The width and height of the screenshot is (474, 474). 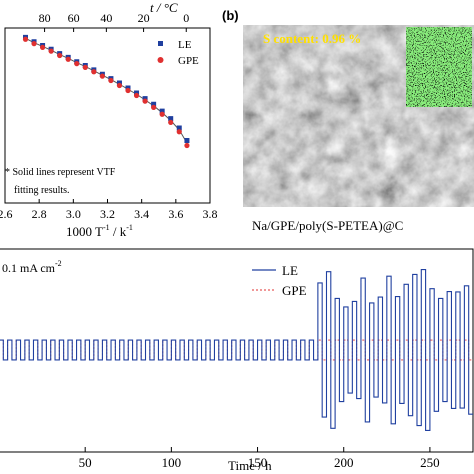 What do you see at coordinates (45, 18) in the screenshot?
I see `top-tick-label: 80` at bounding box center [45, 18].